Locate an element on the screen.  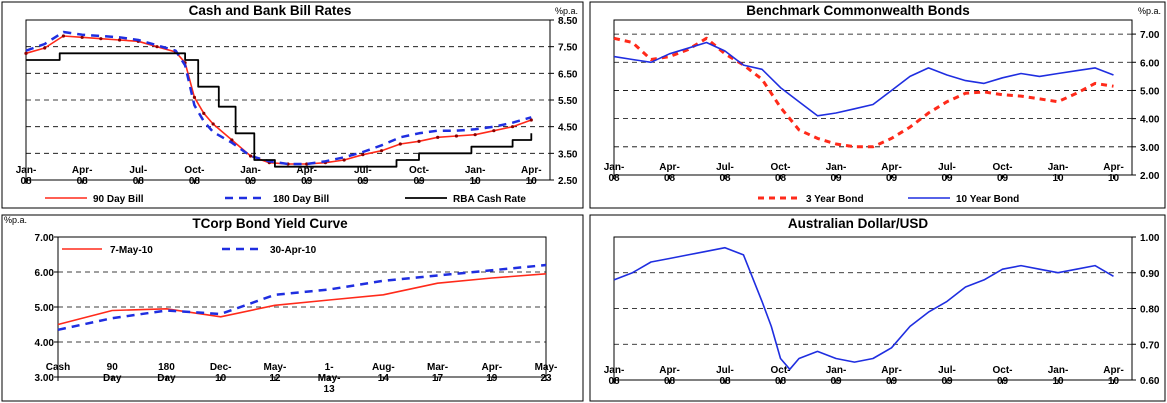
y-tick-label: 2.00 is located at coordinates (1150, 176).